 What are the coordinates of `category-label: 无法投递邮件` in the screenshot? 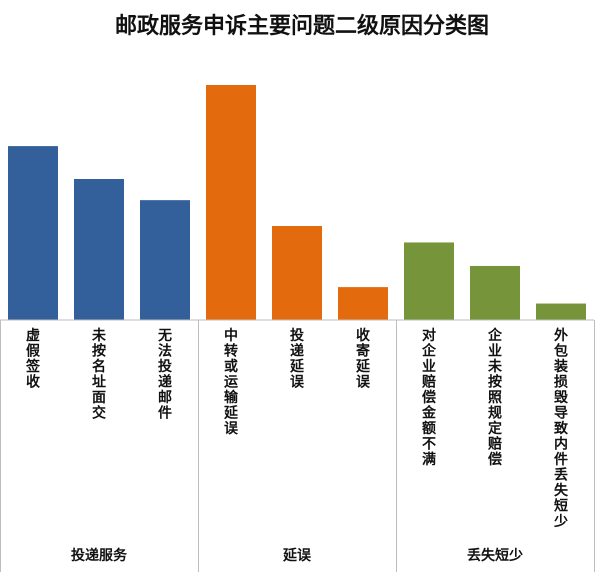 It's located at (164, 375).